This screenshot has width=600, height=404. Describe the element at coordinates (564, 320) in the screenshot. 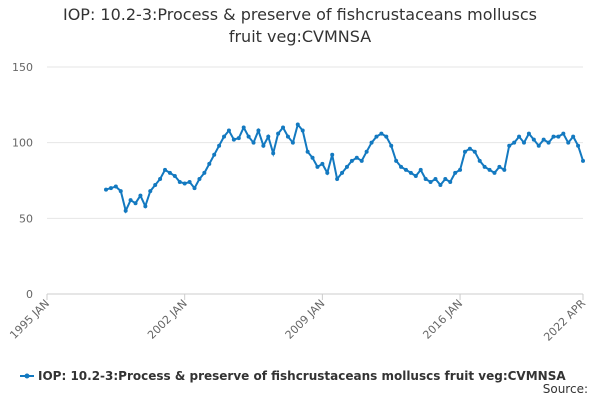

I see `x-tick-label: 2022 APR` at that location.